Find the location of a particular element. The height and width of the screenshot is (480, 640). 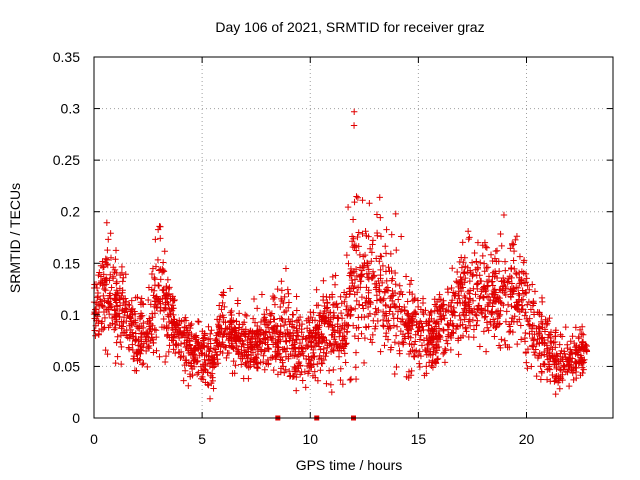

x-tick-label: 10 is located at coordinates (310, 439).